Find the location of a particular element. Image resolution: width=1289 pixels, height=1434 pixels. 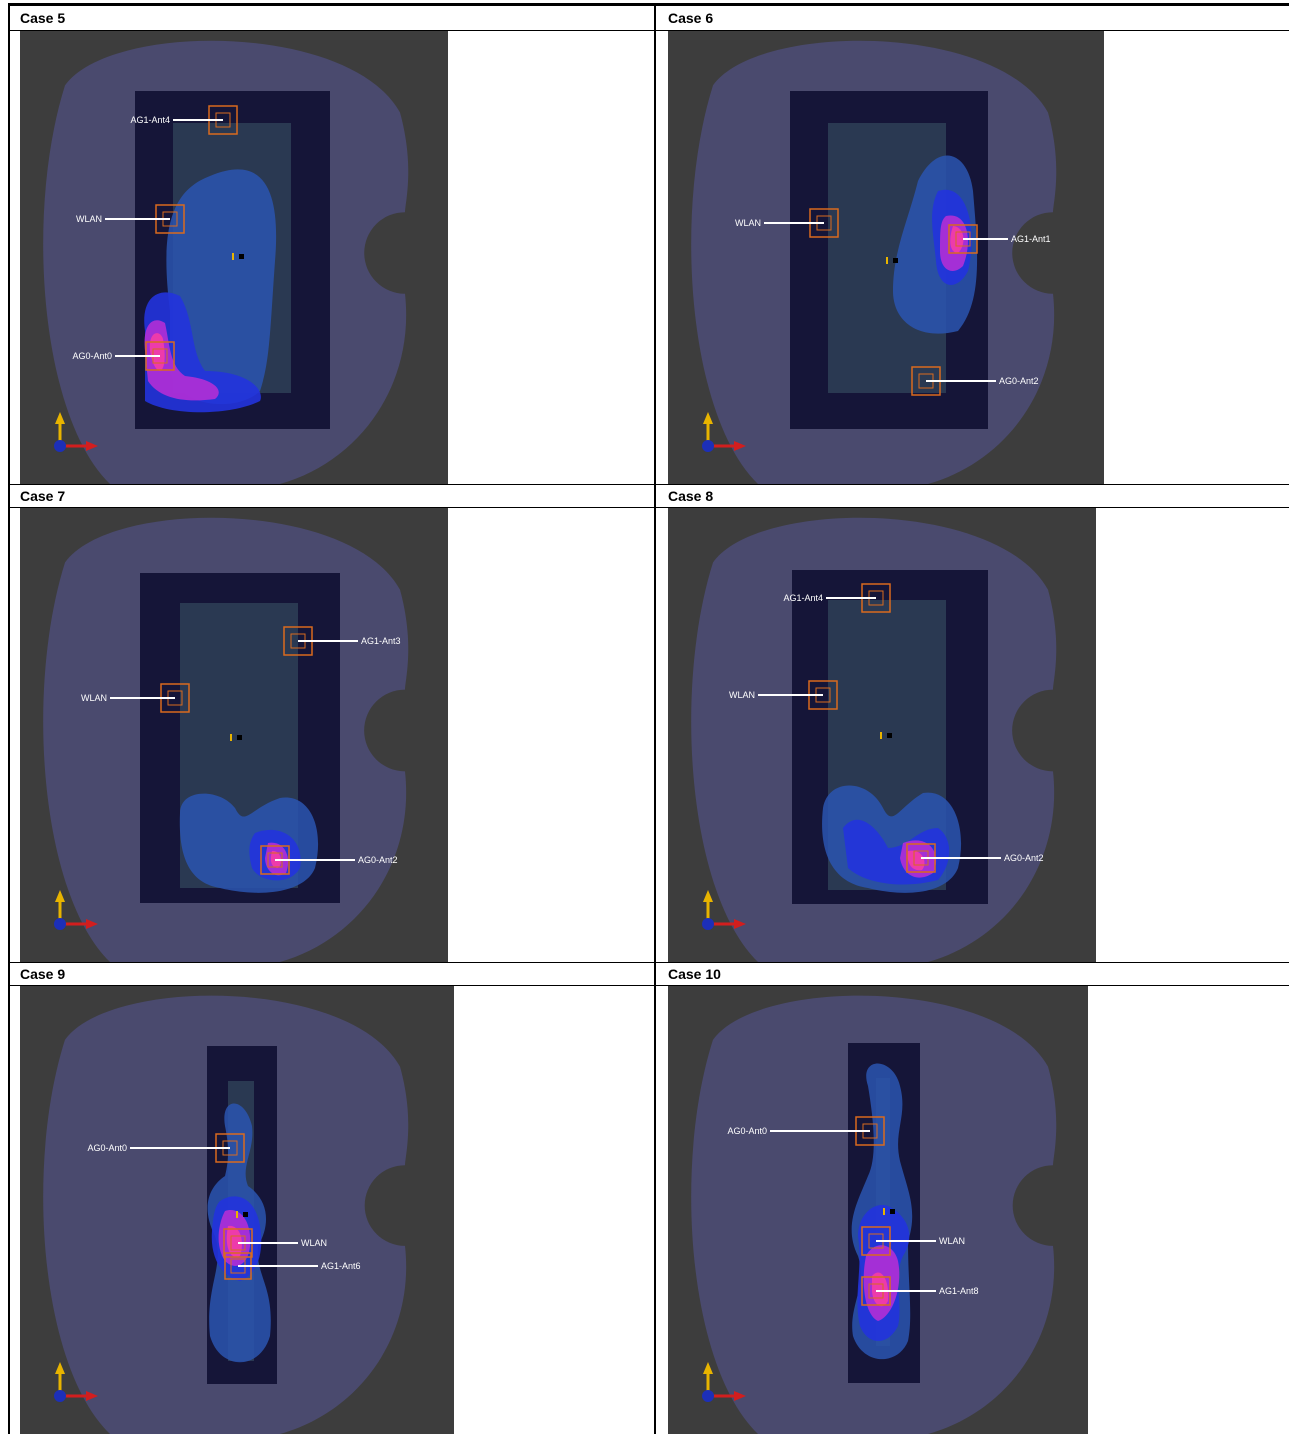

simulation-render: AG1-Ant4 WLAN AG0-Ant0 is located at coordinates (234, 257).